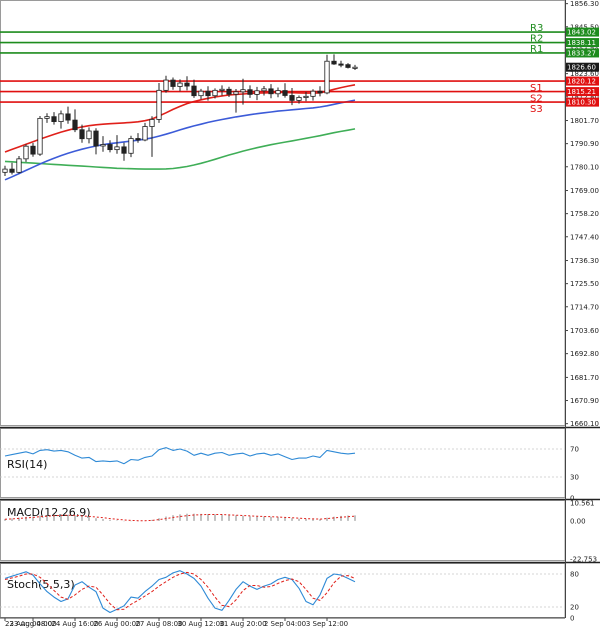  What do you see at coordinates (584, 4) in the screenshot?
I see `price-tick-label: 1856.30` at bounding box center [584, 4].